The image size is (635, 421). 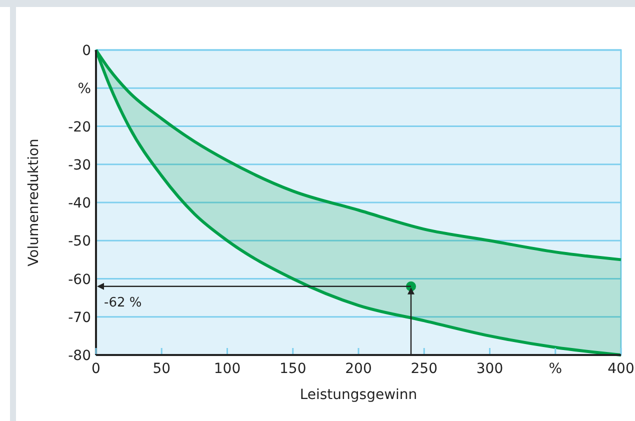 I want to click on x-tick-label: 300, so click(x=490, y=369).